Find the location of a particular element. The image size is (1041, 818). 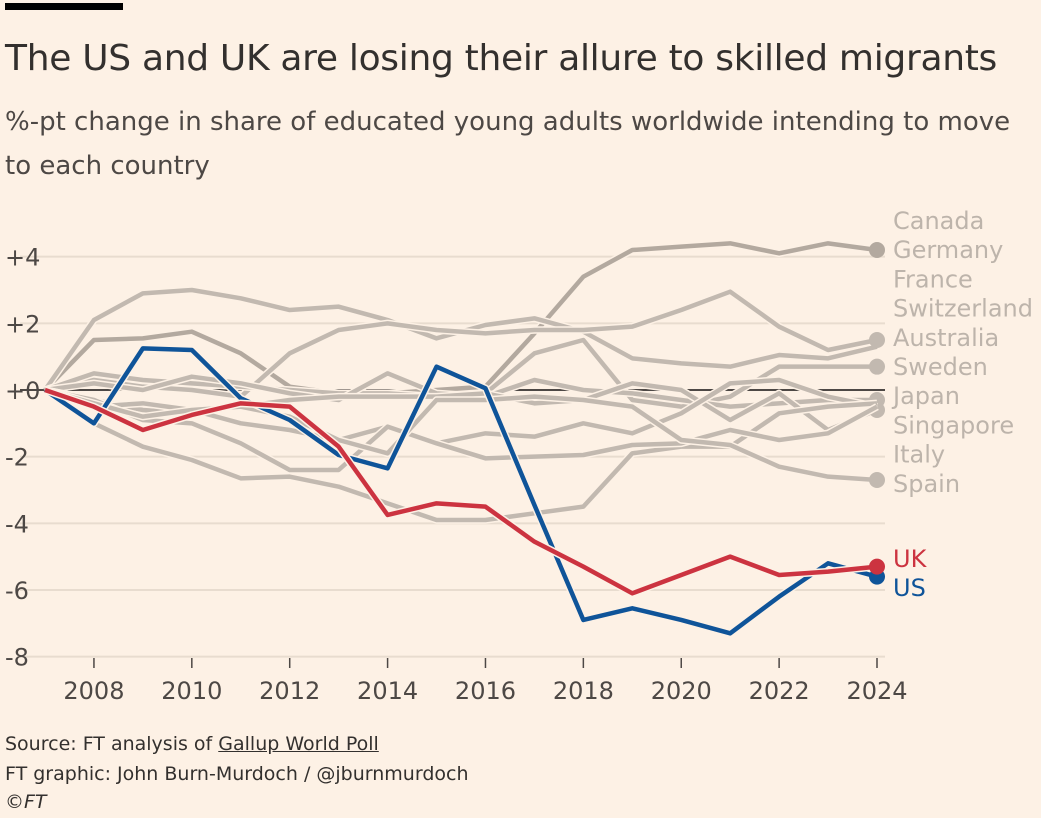

legend-label-spain: Spain is located at coordinates (926, 484).